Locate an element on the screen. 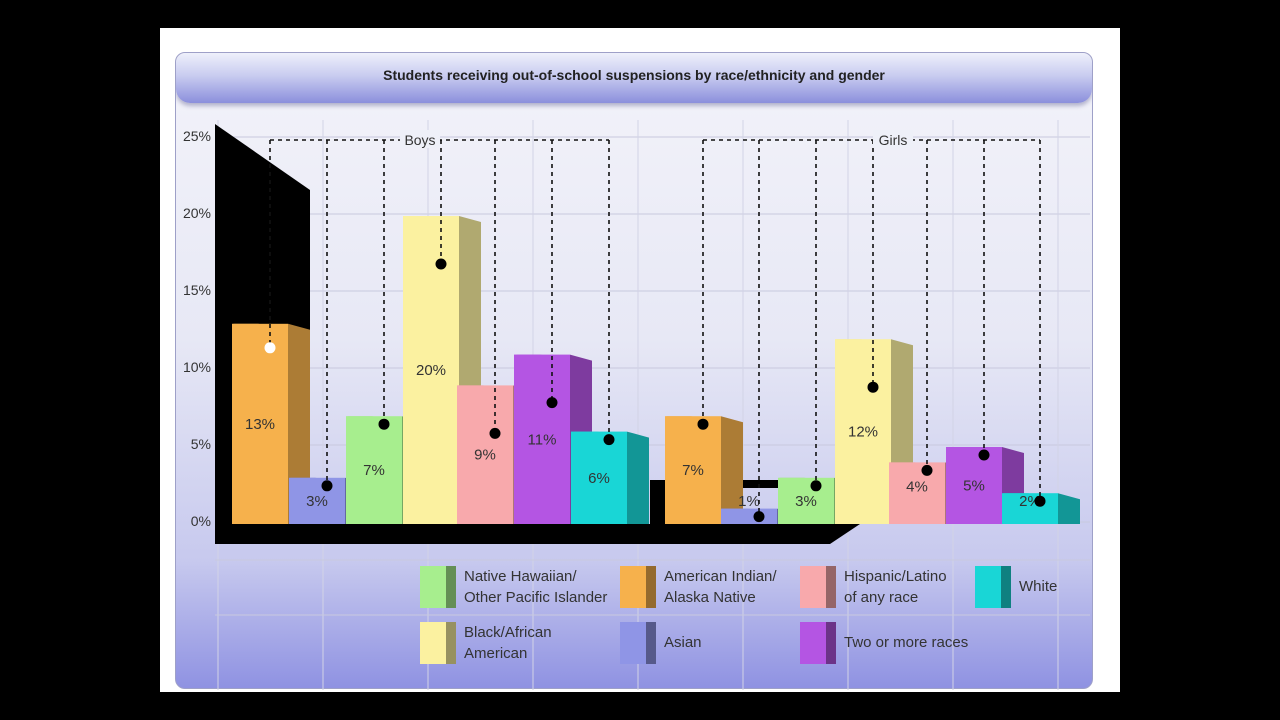  group-label: Boys is located at coordinates (419, 140).